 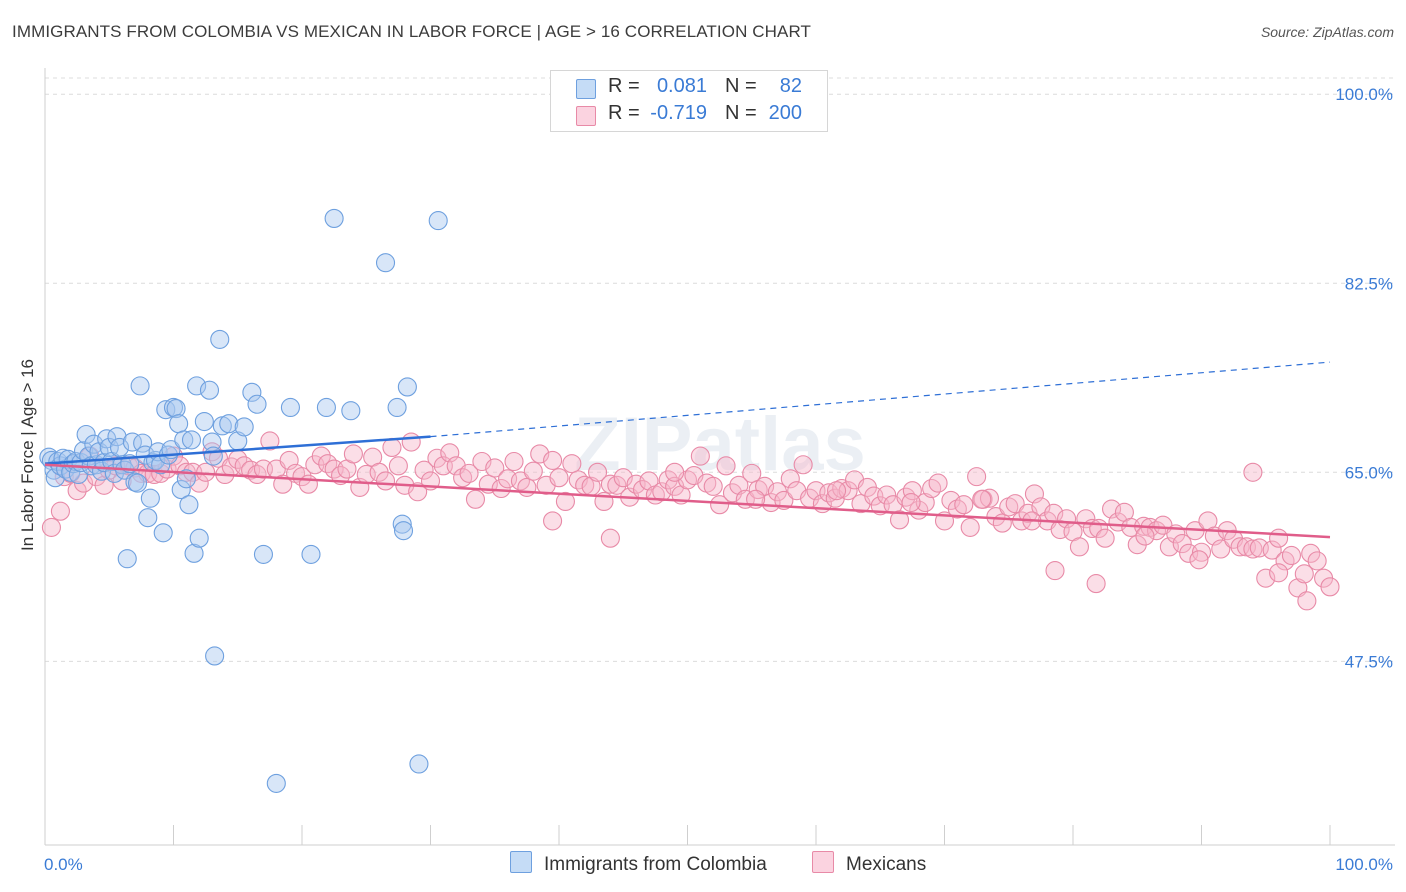 I want to click on bottom-legend-mexicans: Mexicans, so click(x=869, y=864).